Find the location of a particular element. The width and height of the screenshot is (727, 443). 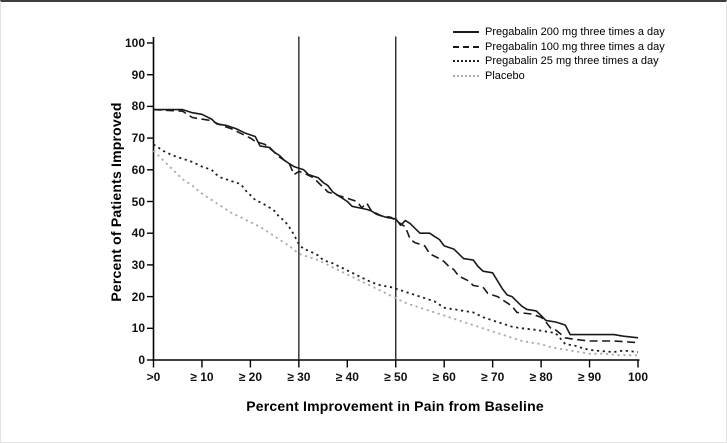

legend-item-pregabalin-25: Pregabalin 25 mg three times a day is located at coordinates (559, 61).